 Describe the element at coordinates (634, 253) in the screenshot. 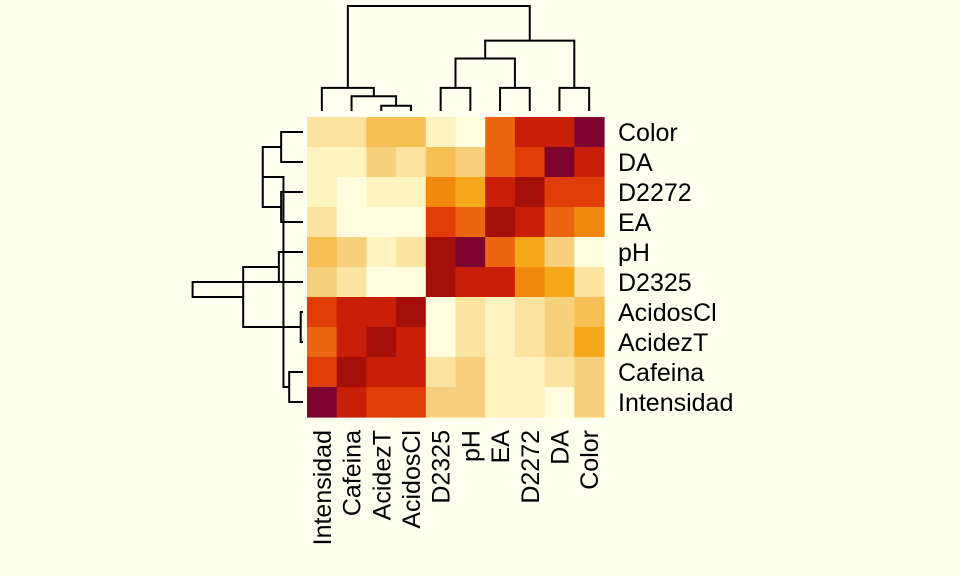

I see `row-label: pH` at that location.